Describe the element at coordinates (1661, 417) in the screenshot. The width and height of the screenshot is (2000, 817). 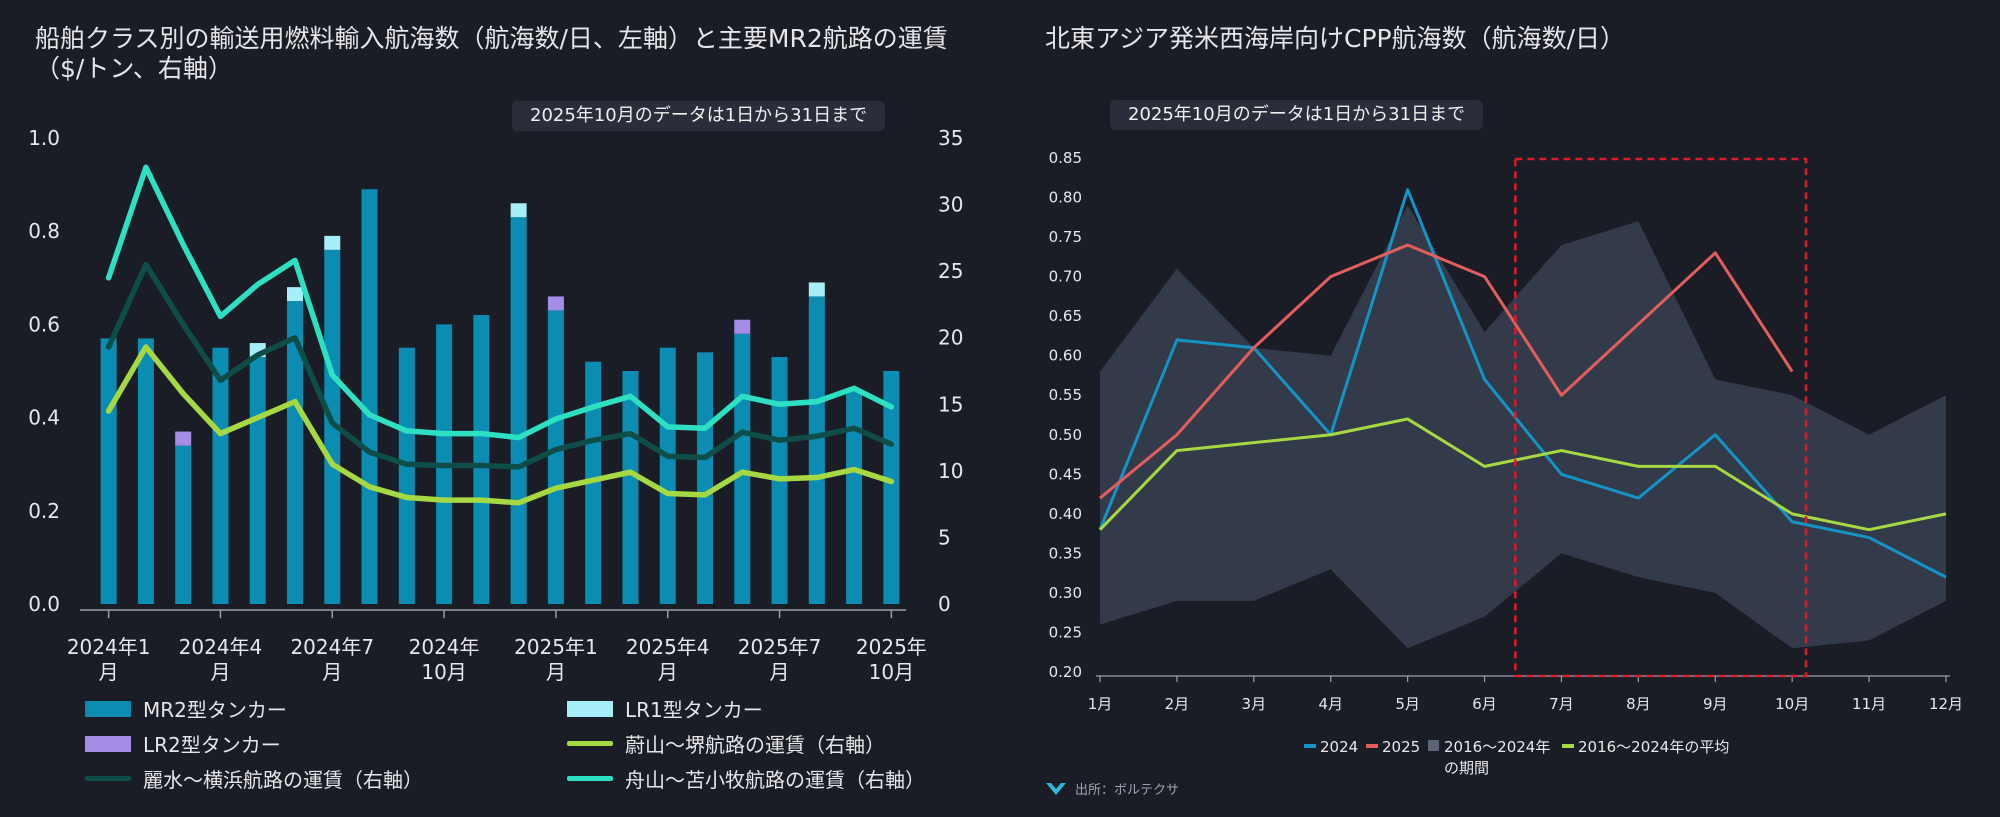
I see `highlight-box` at that location.